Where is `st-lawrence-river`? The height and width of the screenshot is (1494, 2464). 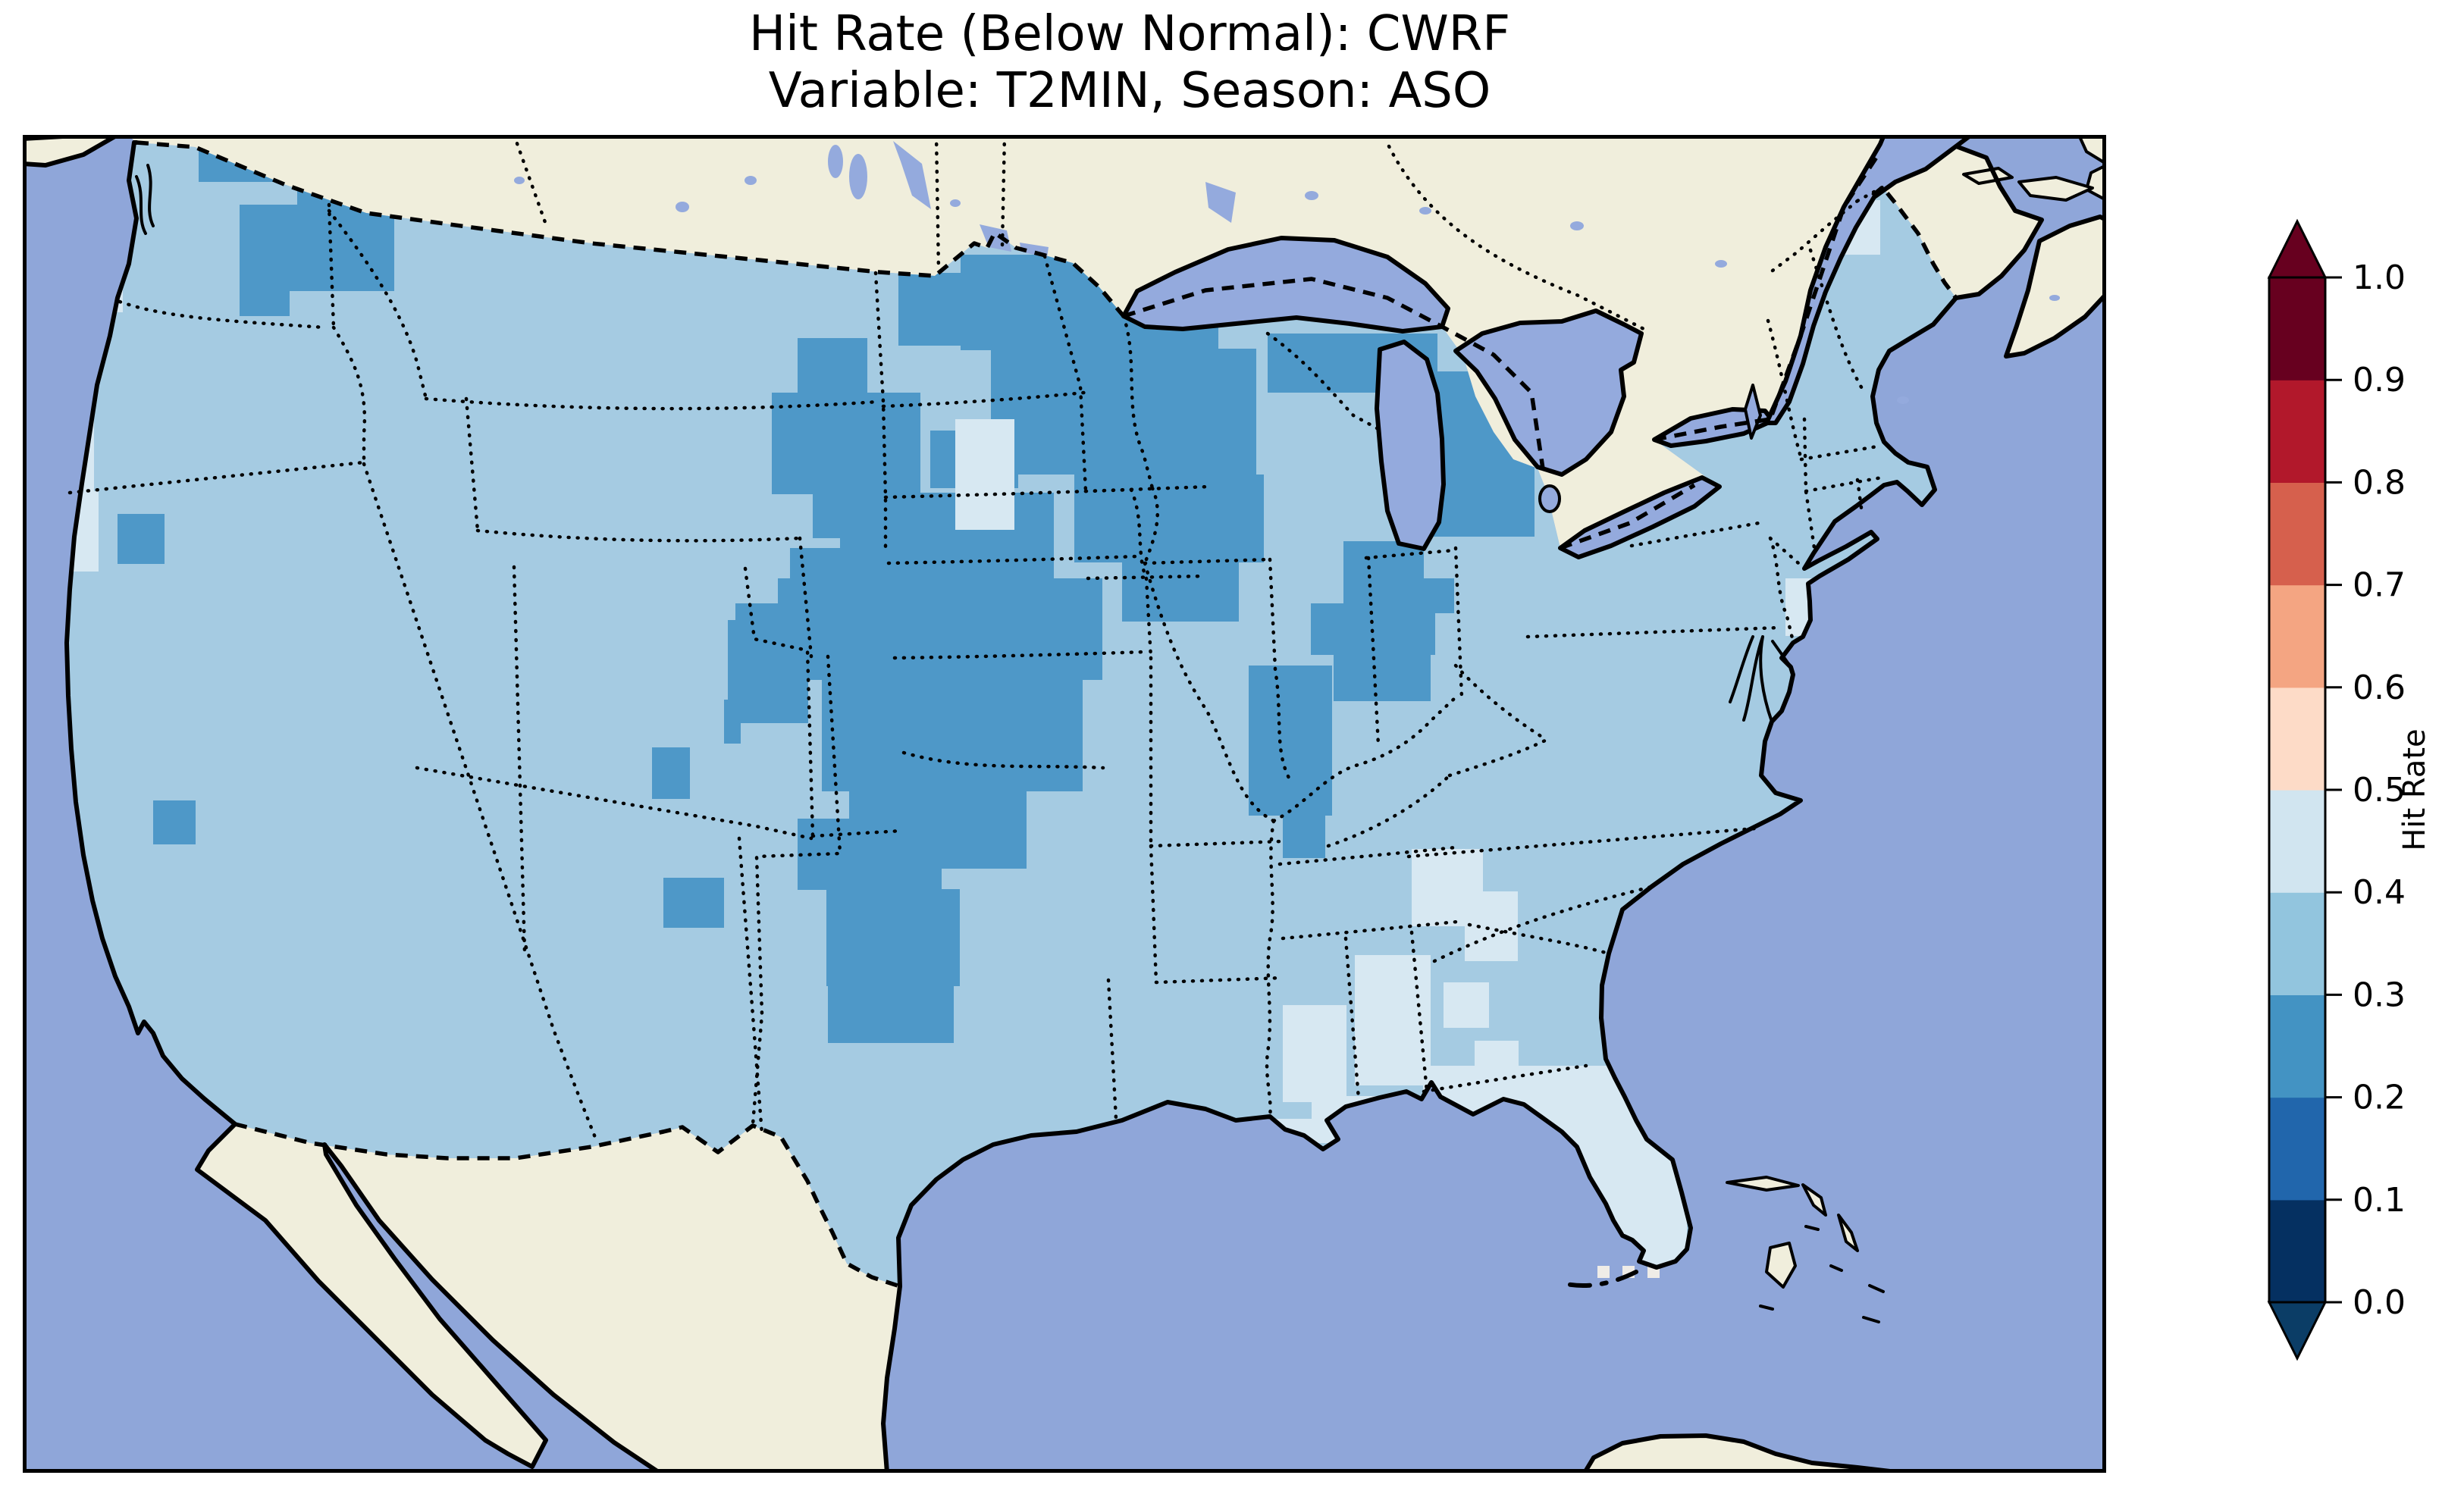 st-lawrence-river is located at coordinates (1869, 280).